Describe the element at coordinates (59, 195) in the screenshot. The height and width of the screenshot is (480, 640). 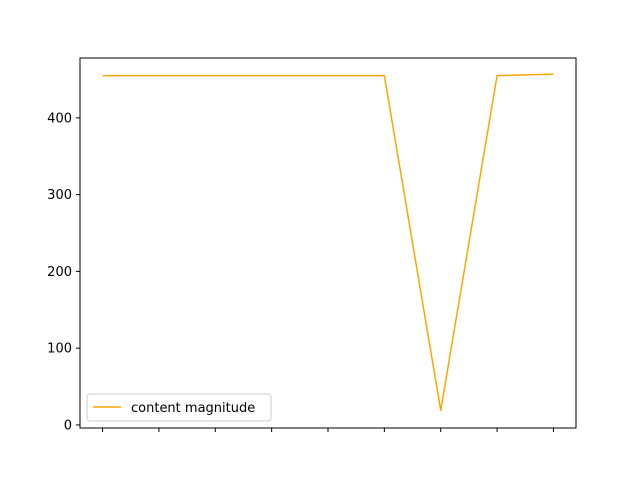
I see `y-tick-label: 300` at that location.